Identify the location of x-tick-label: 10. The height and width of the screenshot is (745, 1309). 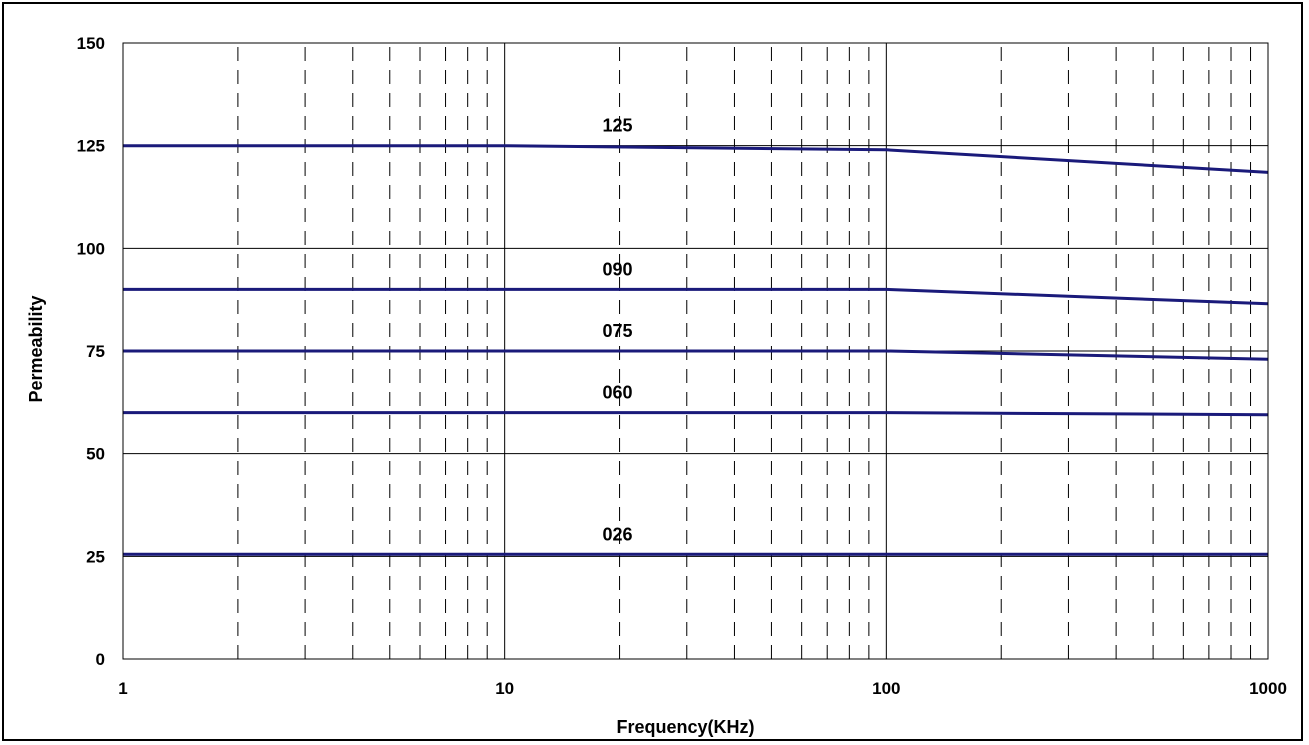
(504, 688).